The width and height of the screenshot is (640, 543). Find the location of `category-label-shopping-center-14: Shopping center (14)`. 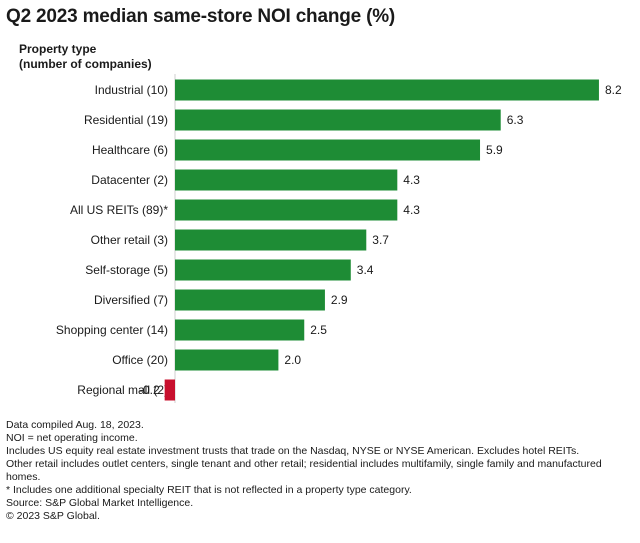

category-label-shopping-center-14: Shopping center (14) is located at coordinates (112, 330).